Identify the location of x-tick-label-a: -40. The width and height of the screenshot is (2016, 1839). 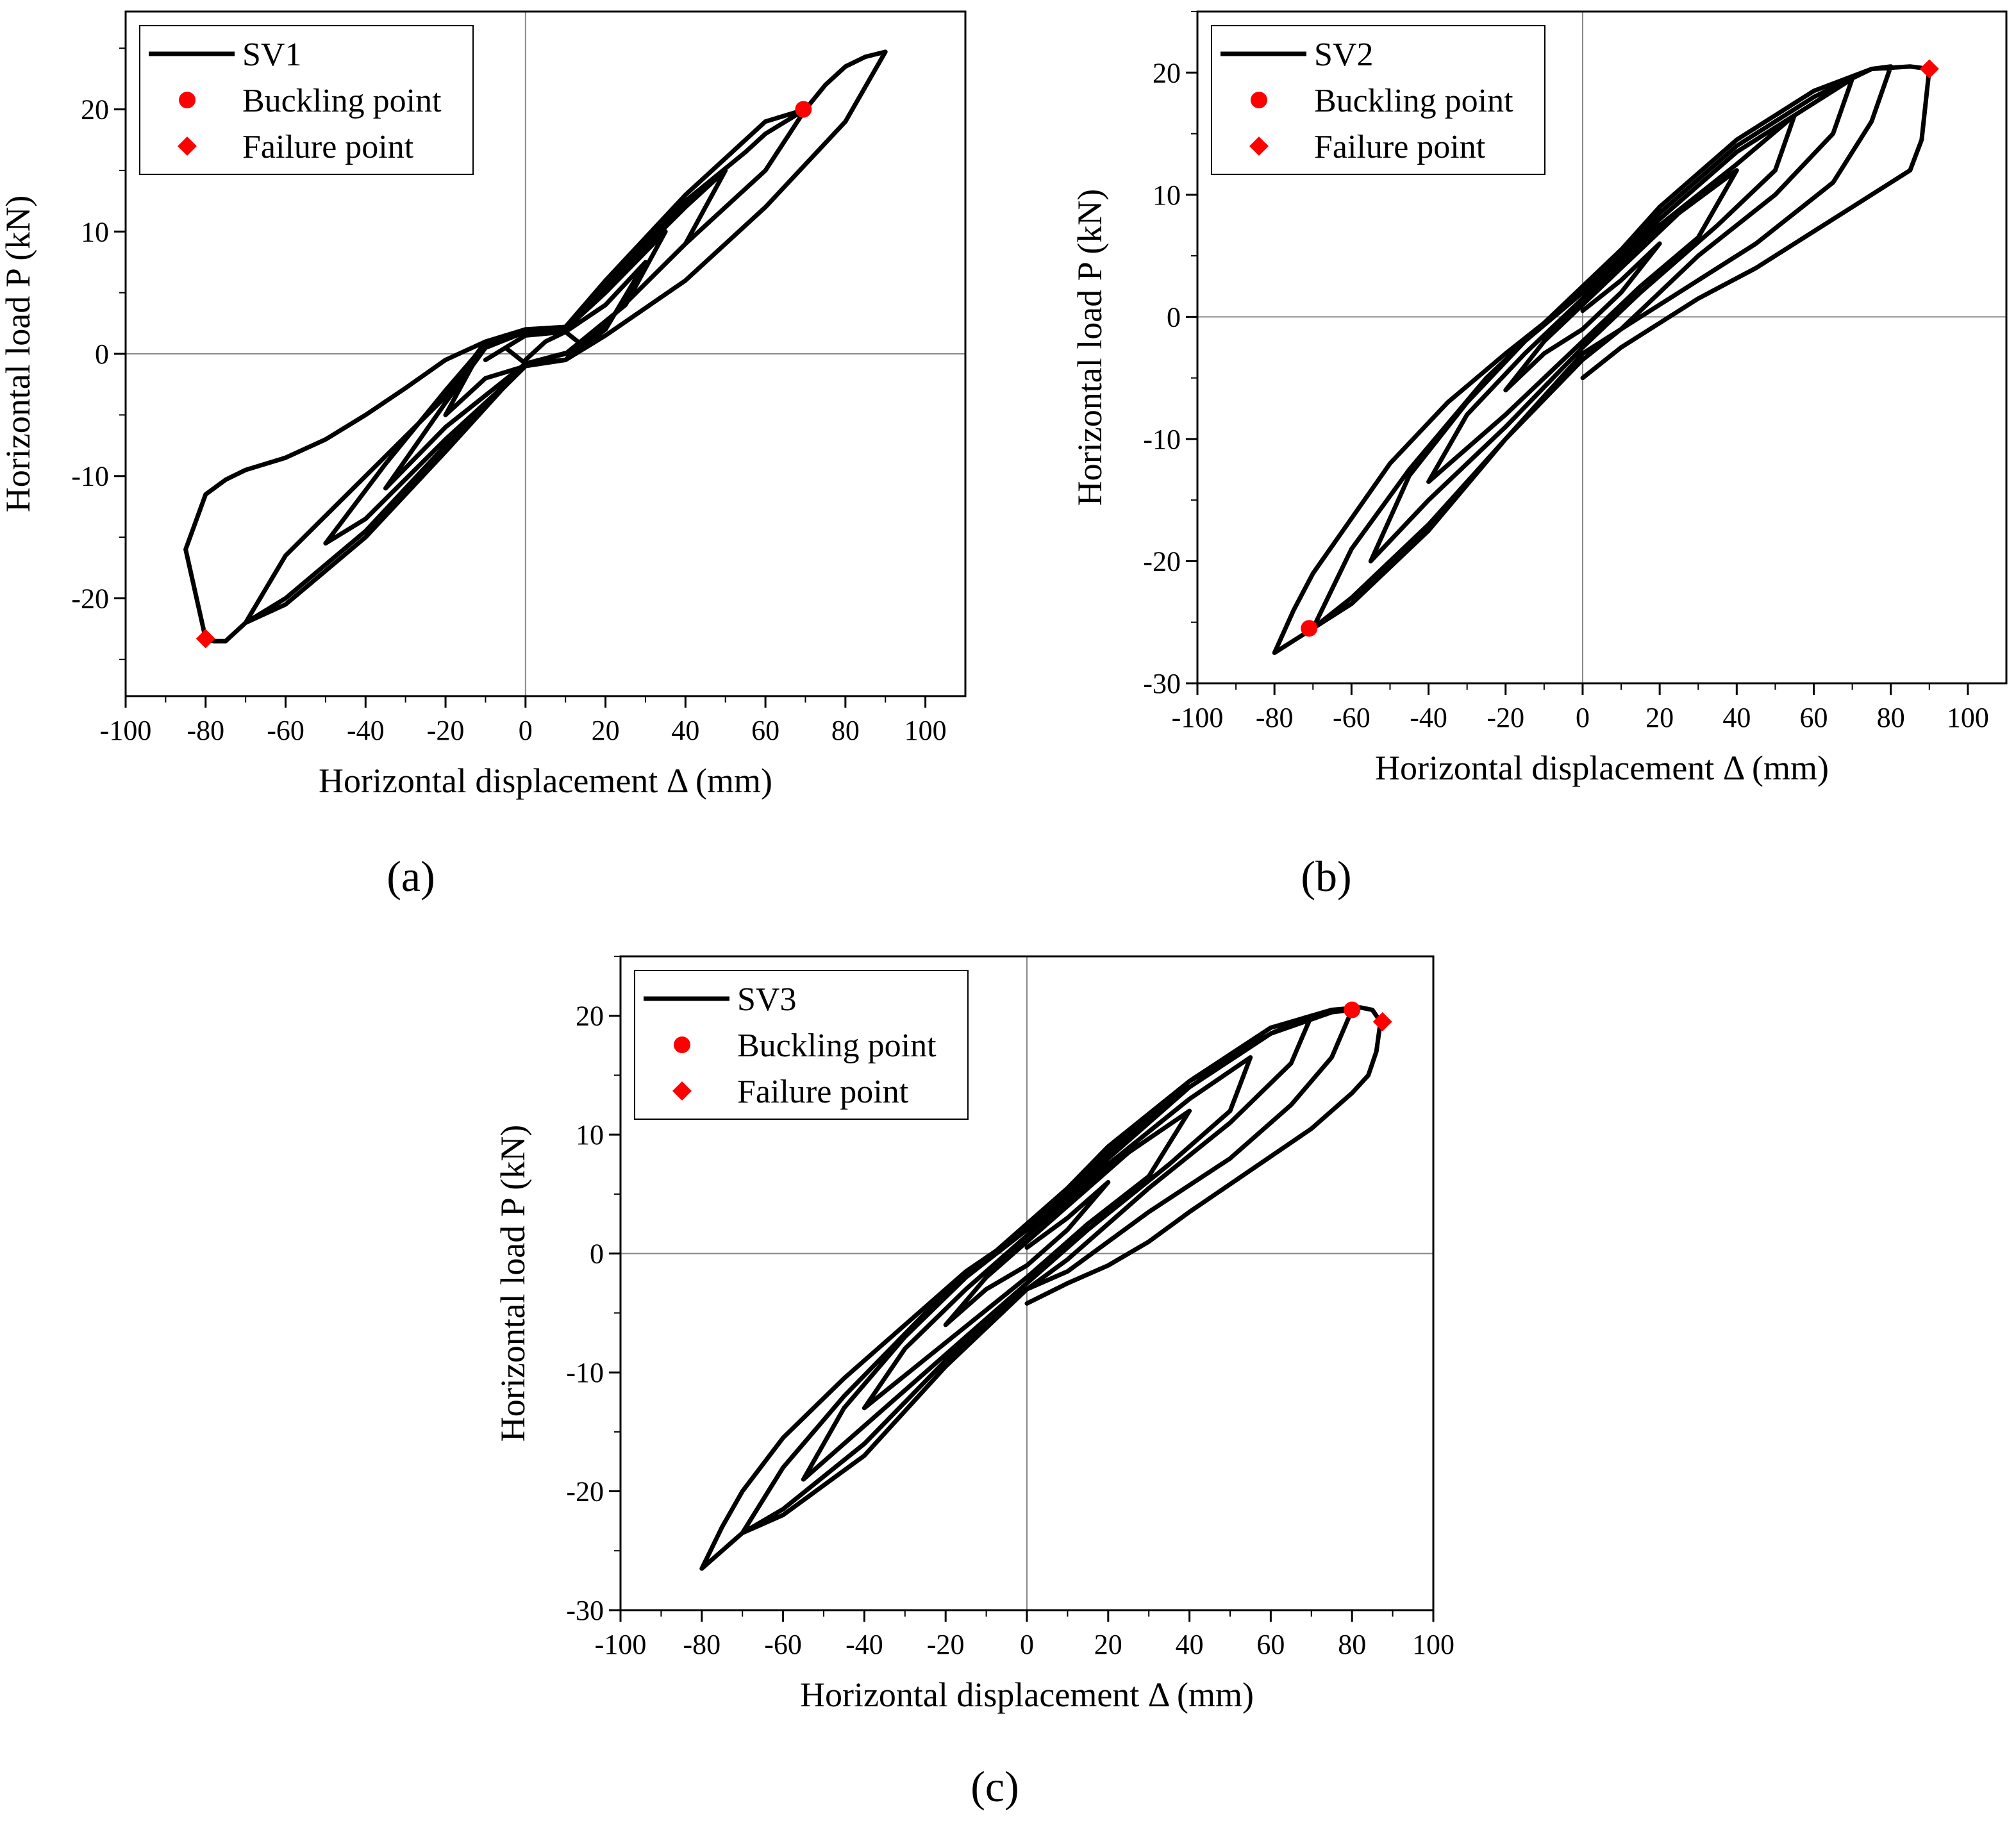
(366, 730).